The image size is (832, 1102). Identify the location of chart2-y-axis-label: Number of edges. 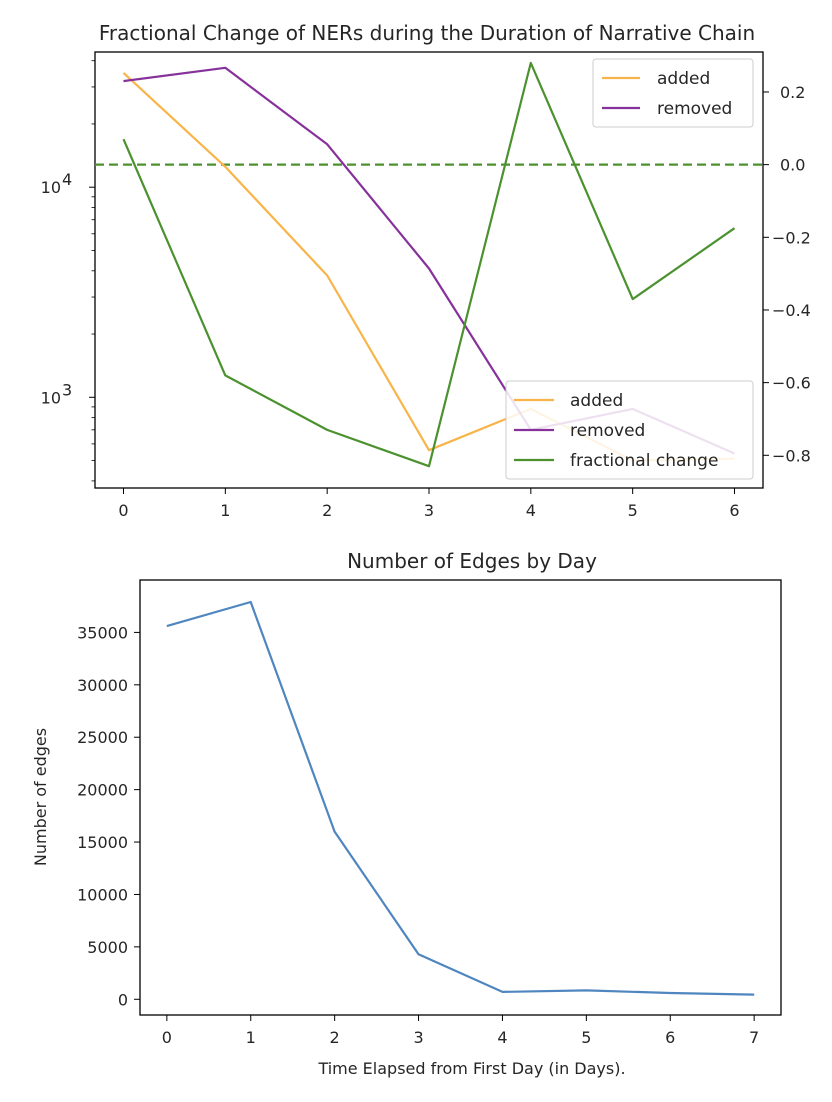
(40, 797).